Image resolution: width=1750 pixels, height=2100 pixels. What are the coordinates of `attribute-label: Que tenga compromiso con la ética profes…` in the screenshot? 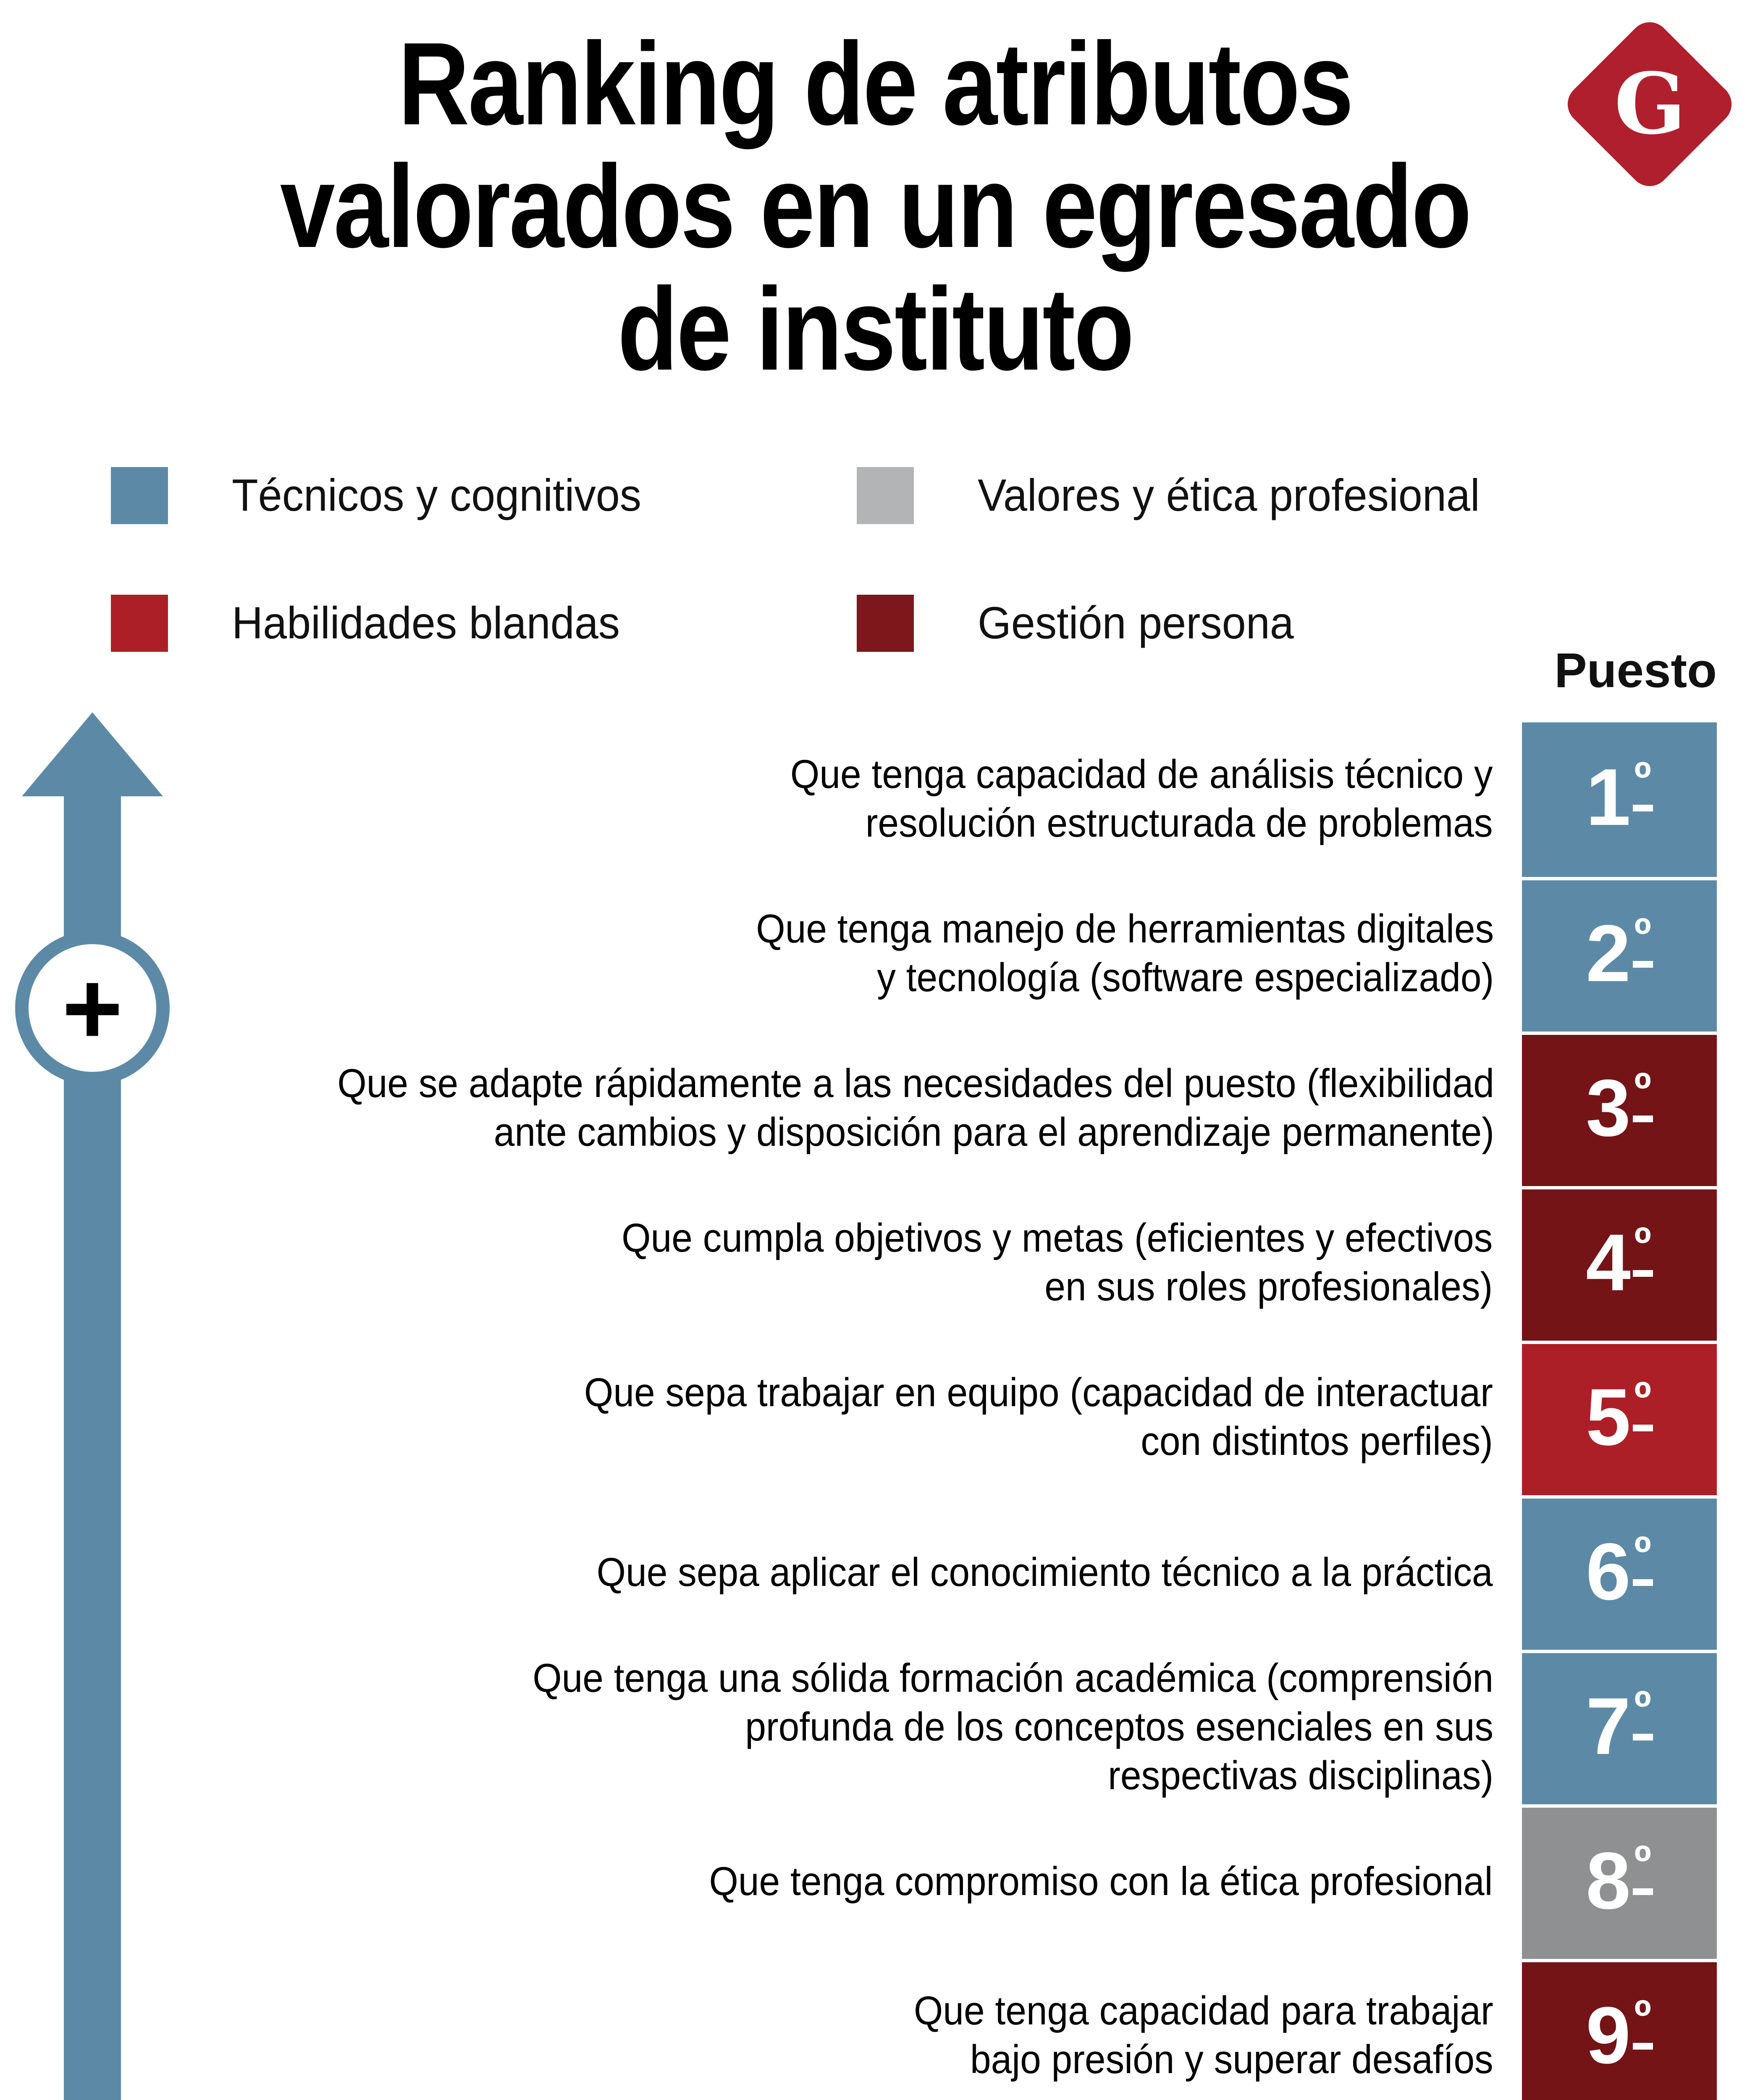 It's located at (1101, 1881).